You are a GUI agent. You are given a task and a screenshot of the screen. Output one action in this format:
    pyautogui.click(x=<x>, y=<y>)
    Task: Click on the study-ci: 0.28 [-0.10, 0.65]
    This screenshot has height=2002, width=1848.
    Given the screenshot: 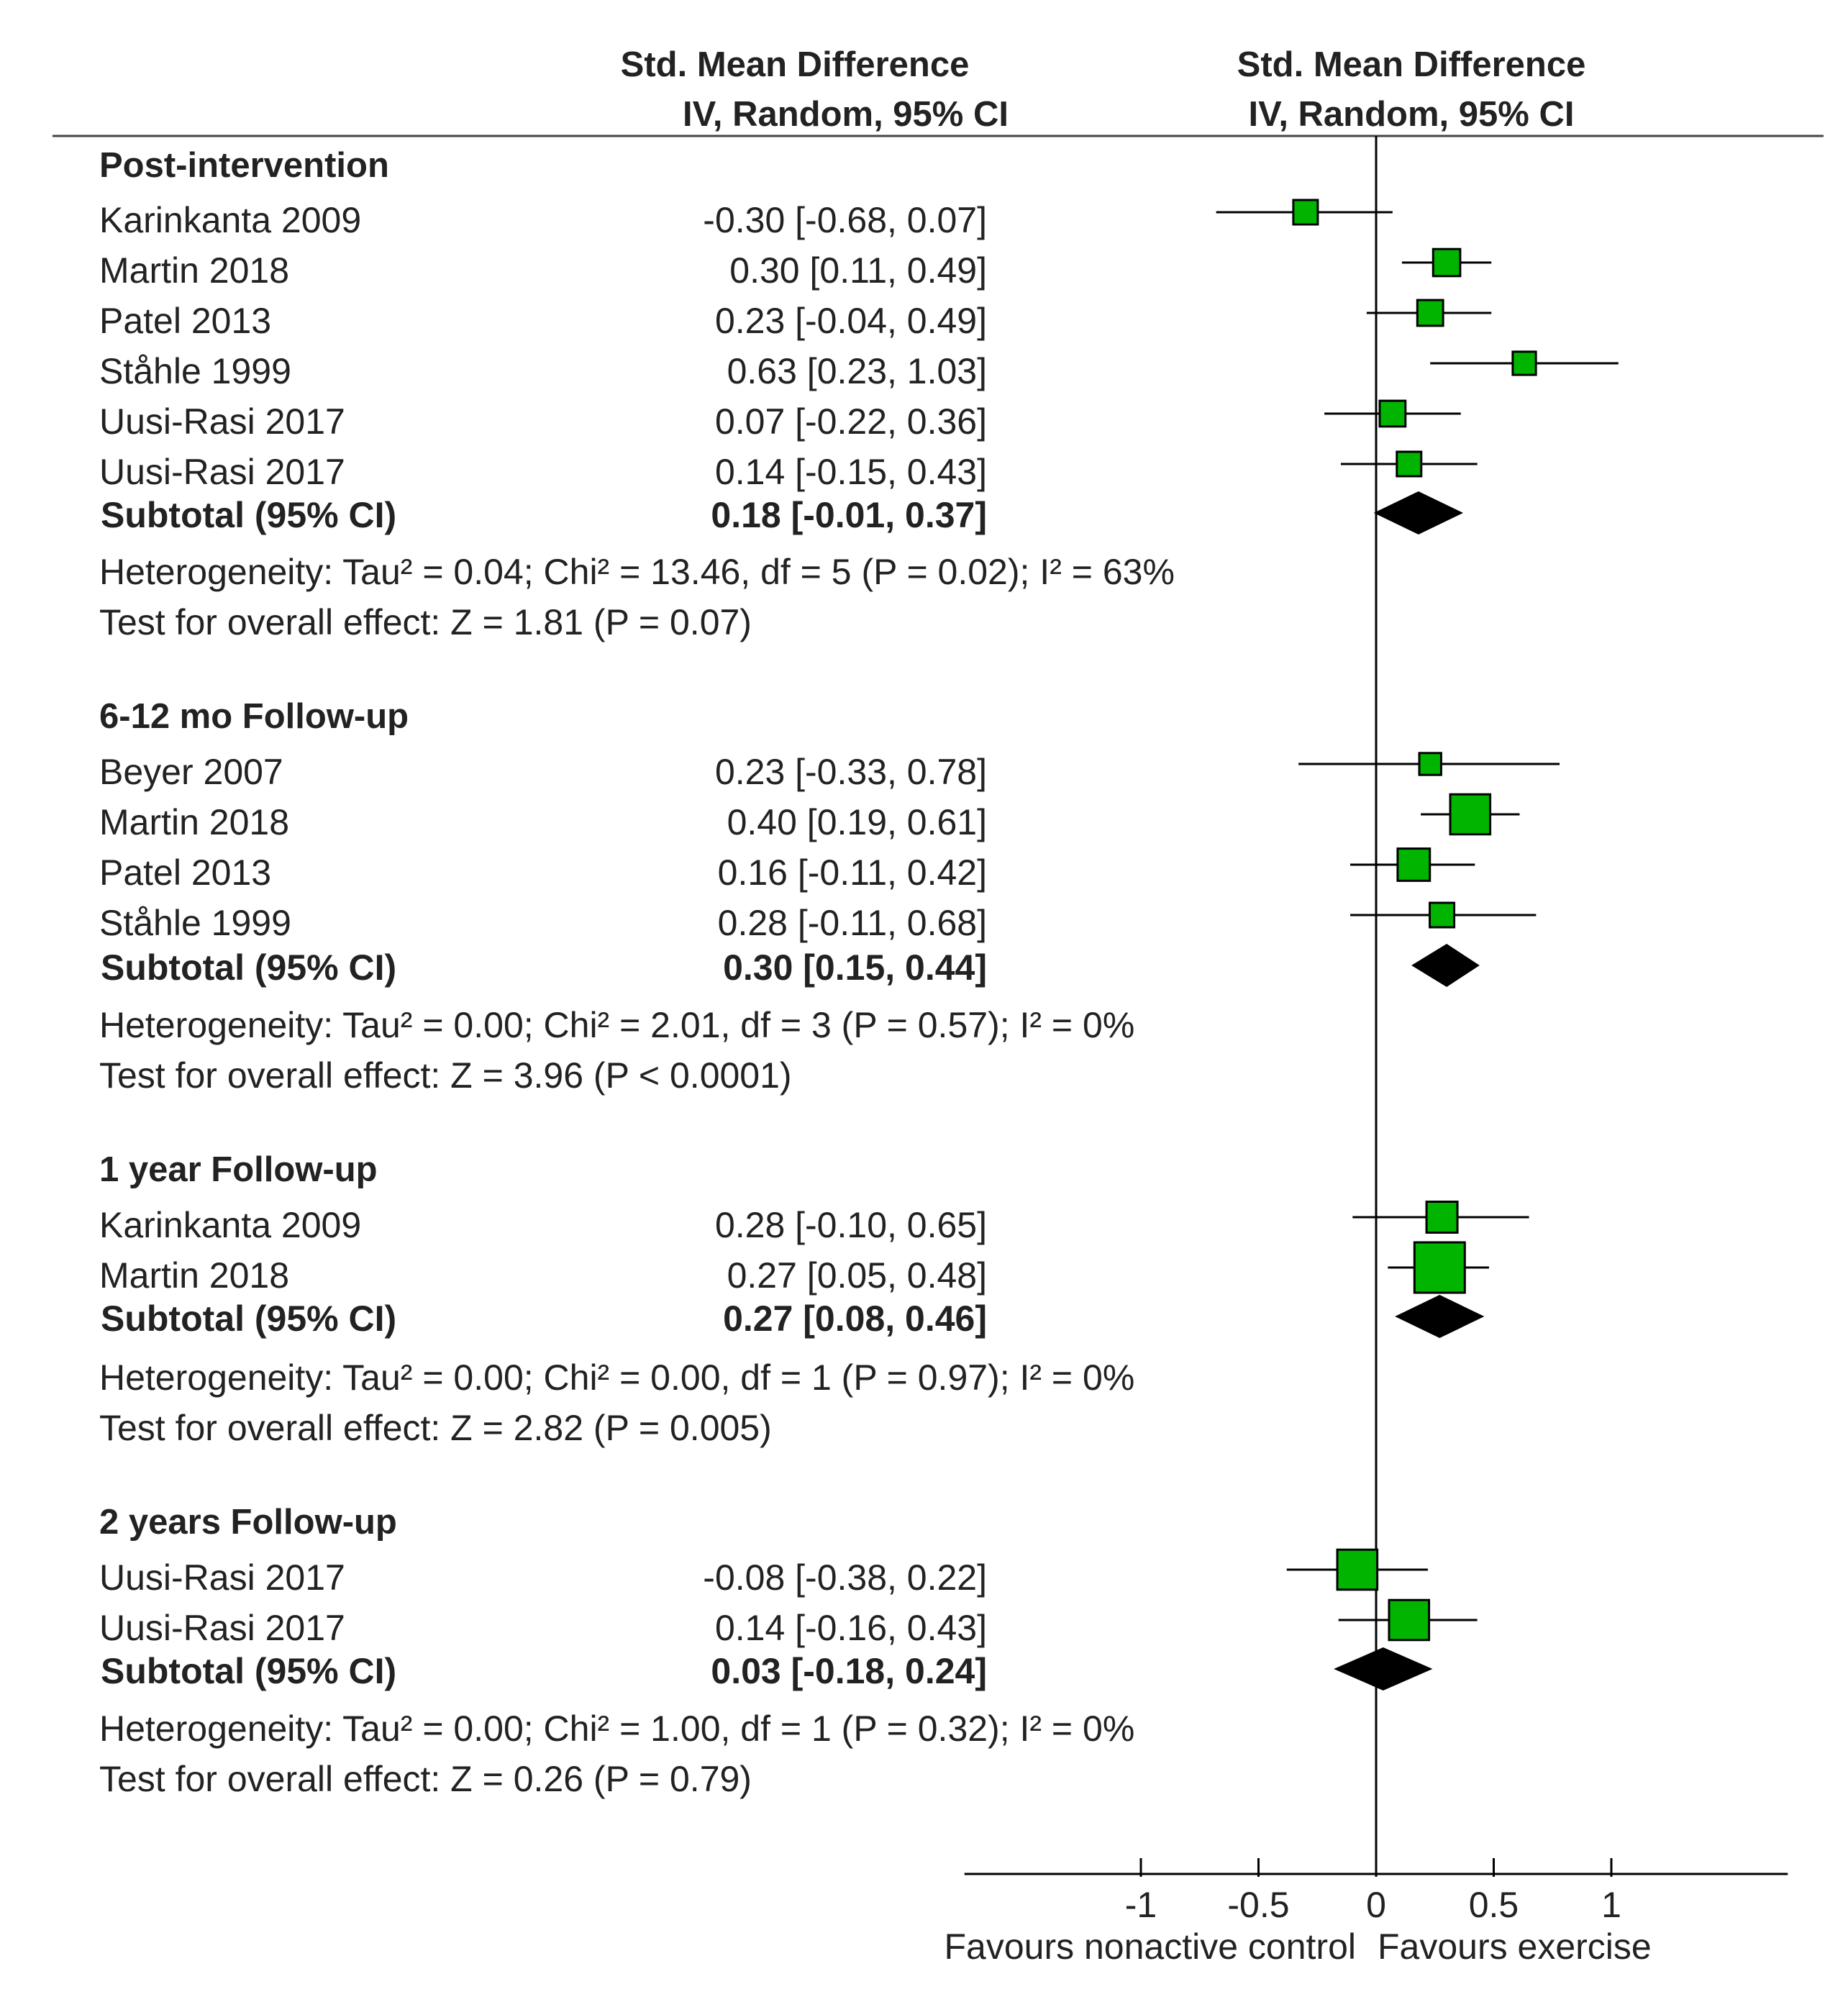 What is the action you would take?
    pyautogui.click(x=851, y=1225)
    